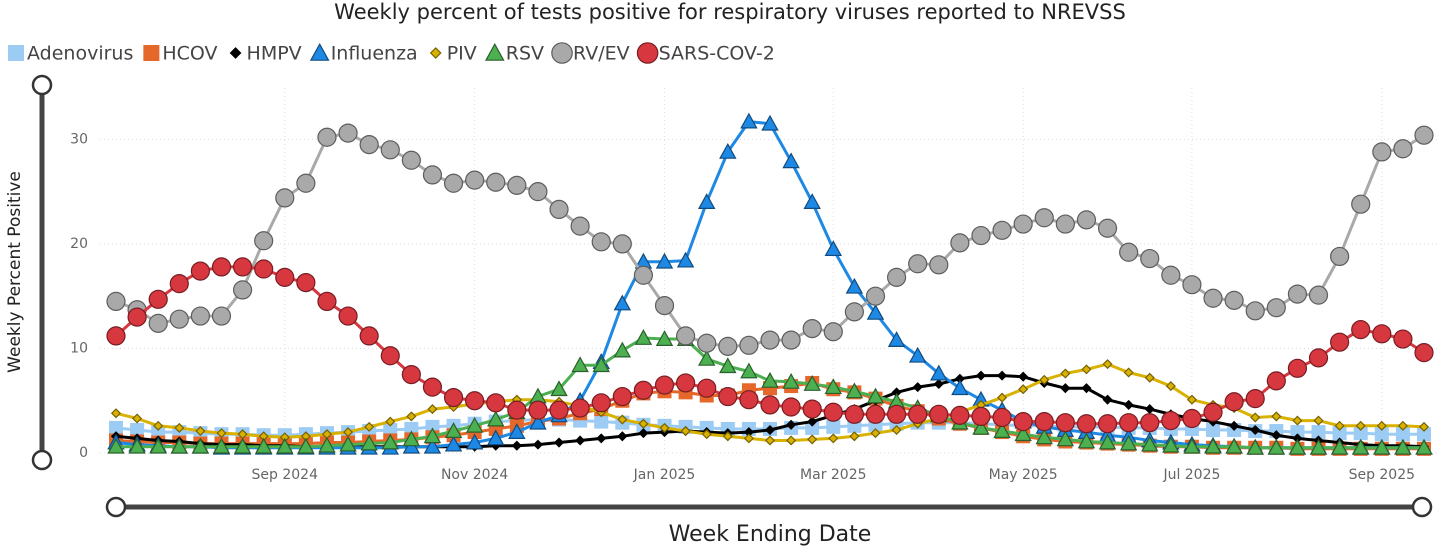 This screenshot has height=553, width=1456. I want to click on x-range-slider, so click(769, 507).